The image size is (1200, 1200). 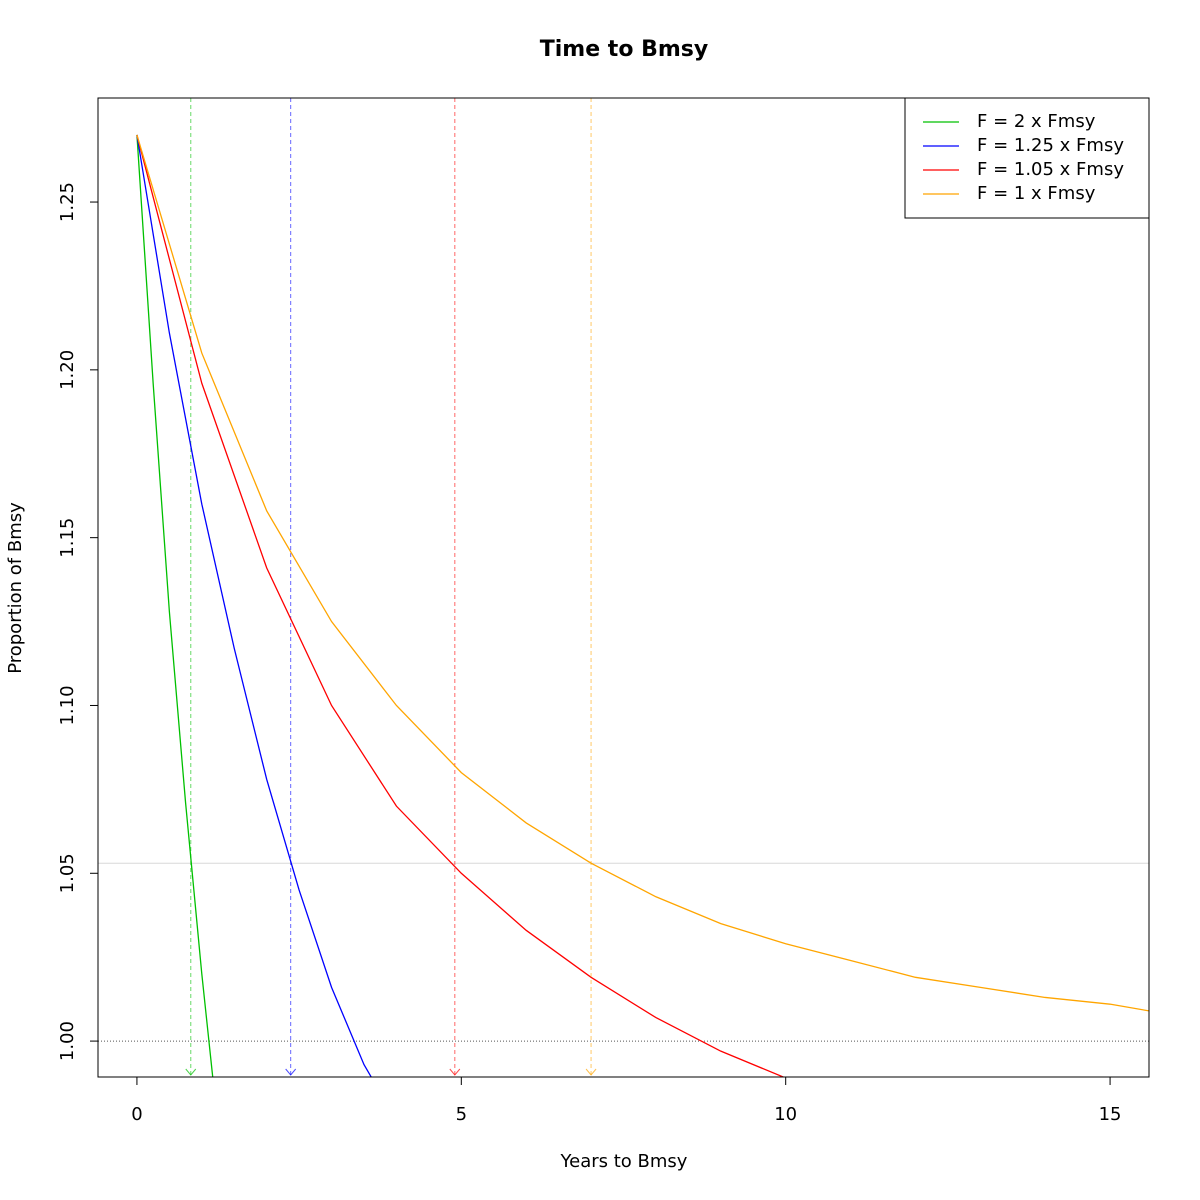 What do you see at coordinates (1050, 169) in the screenshot?
I see `legend-label: F = 1.05 x Fmsy` at bounding box center [1050, 169].